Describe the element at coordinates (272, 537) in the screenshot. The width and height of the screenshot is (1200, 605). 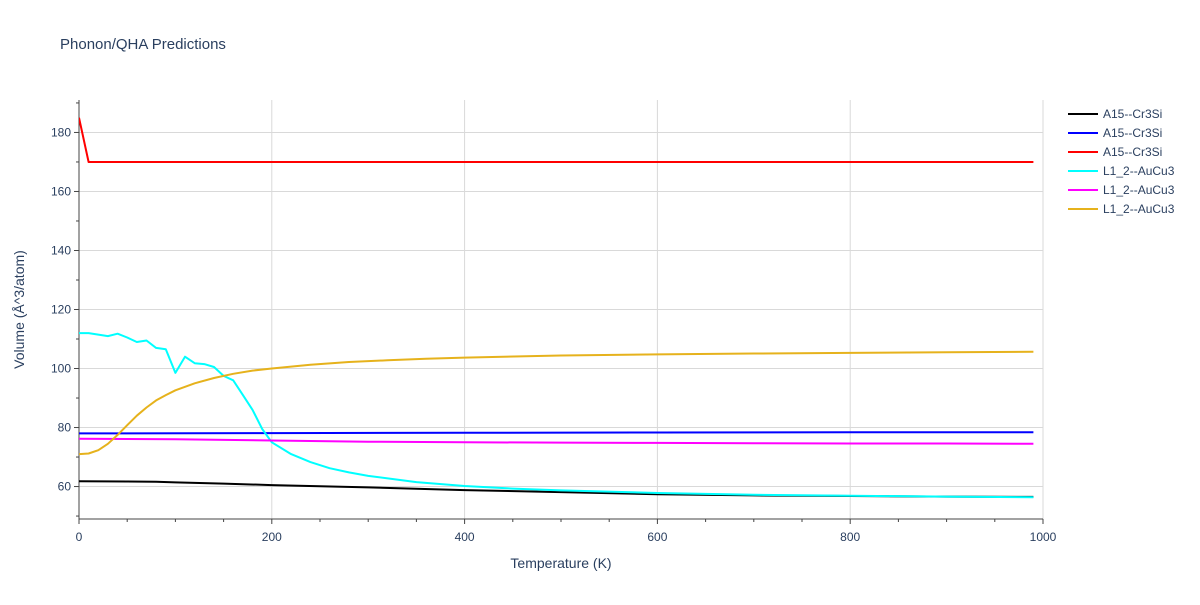
I see `x-tick-label: 200` at that location.